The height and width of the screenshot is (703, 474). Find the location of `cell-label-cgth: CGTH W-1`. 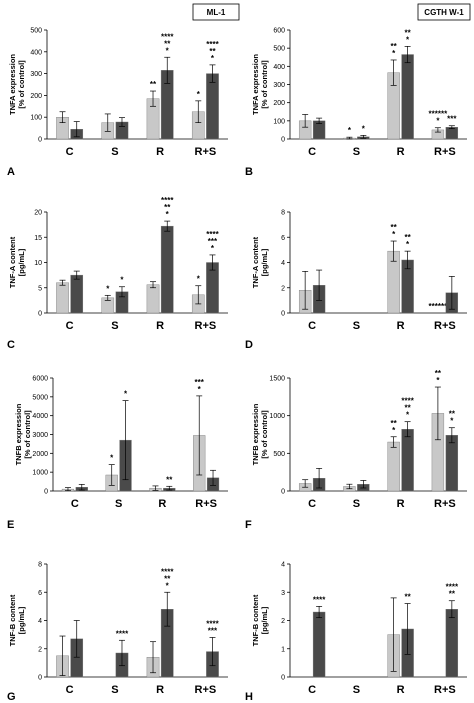

cell-label-cgth: CGTH W-1 is located at coordinates (444, 12).